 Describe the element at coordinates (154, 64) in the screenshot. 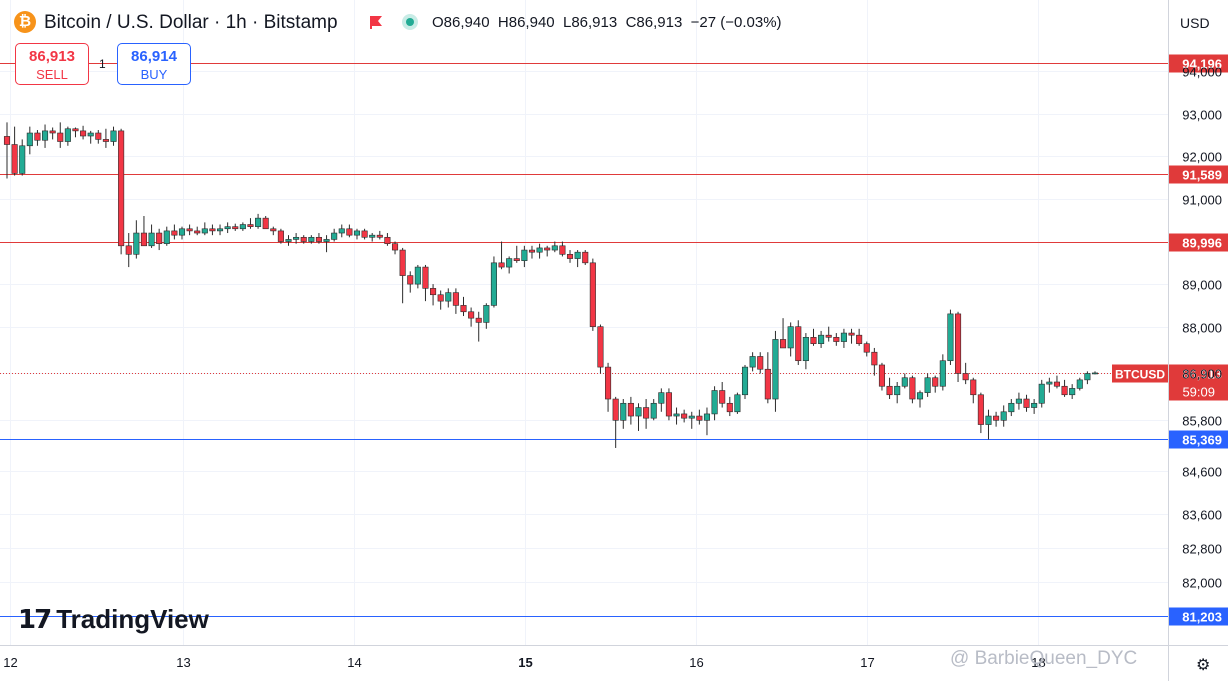

I see `buy-button: 86,914 BUY` at that location.